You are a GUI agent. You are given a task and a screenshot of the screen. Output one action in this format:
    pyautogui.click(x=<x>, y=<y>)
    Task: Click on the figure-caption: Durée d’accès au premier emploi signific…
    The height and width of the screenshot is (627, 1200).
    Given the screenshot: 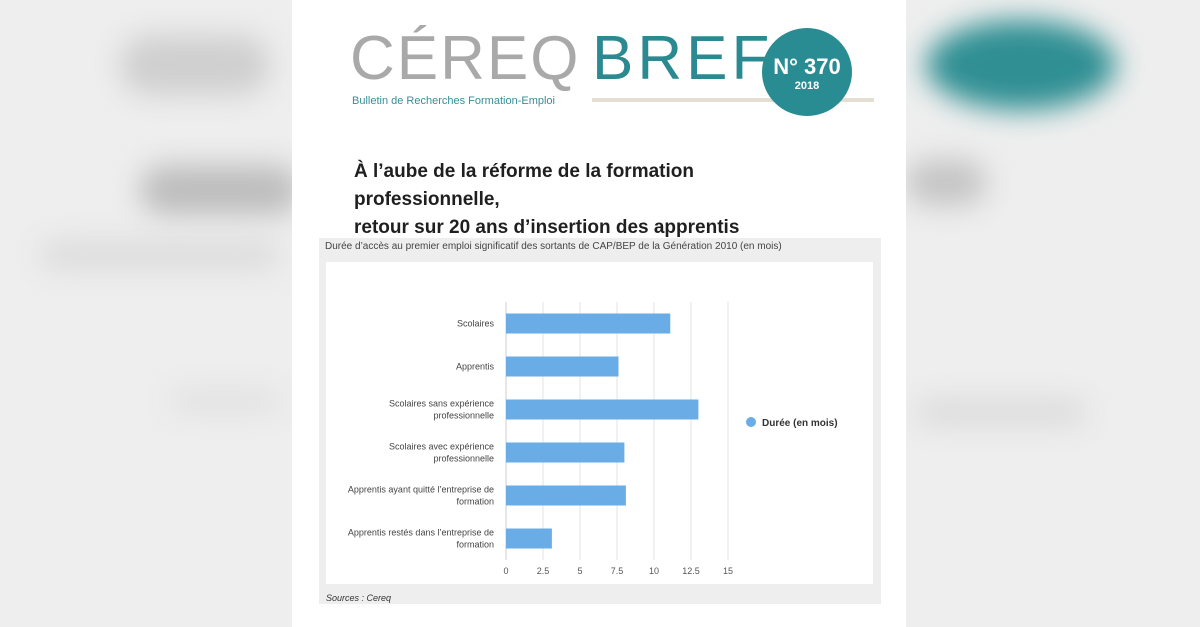 What is the action you would take?
    pyautogui.click(x=553, y=246)
    